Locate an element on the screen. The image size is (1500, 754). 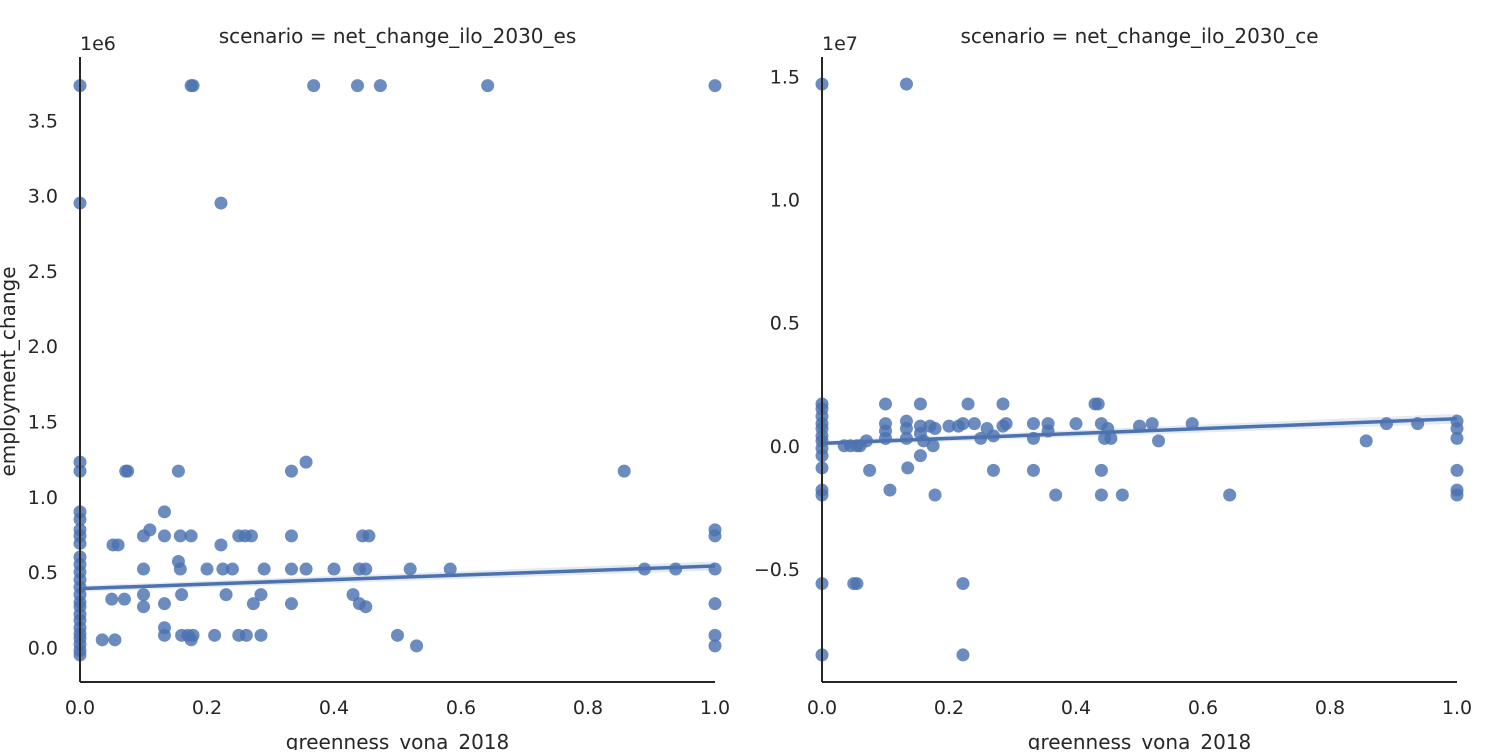
x-tick-label: 1.0 is located at coordinates (1457, 708).